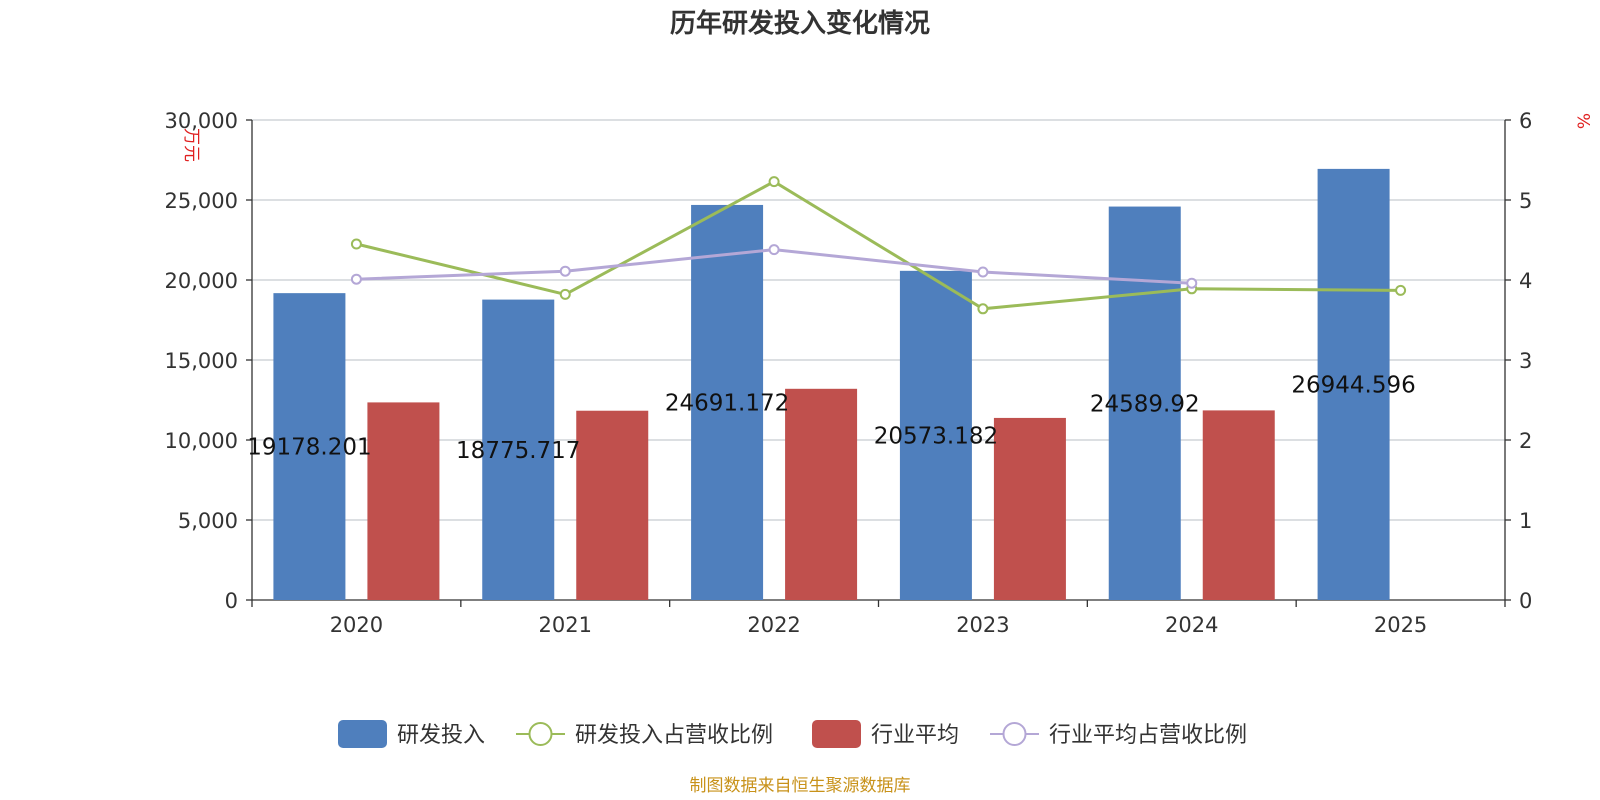 The image size is (1600, 800). I want to click on left-tick-label: 0, so click(231, 601).